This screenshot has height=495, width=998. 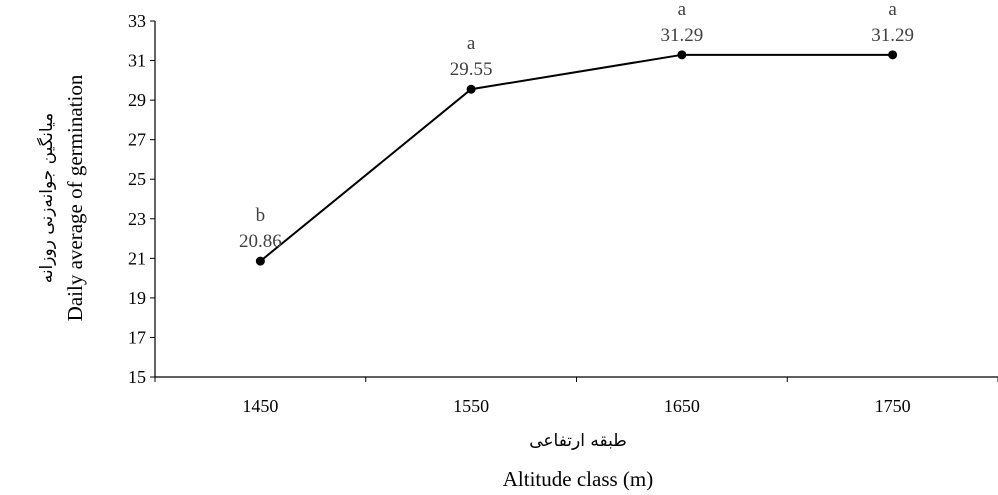 What do you see at coordinates (471, 69) in the screenshot?
I see `data-label: 29.55` at bounding box center [471, 69].